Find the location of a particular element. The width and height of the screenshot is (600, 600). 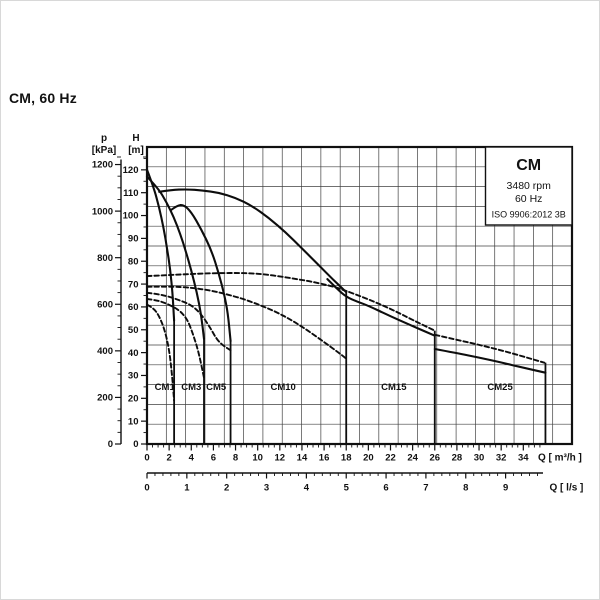

curve-cm15-min is located at coordinates (291, 302).